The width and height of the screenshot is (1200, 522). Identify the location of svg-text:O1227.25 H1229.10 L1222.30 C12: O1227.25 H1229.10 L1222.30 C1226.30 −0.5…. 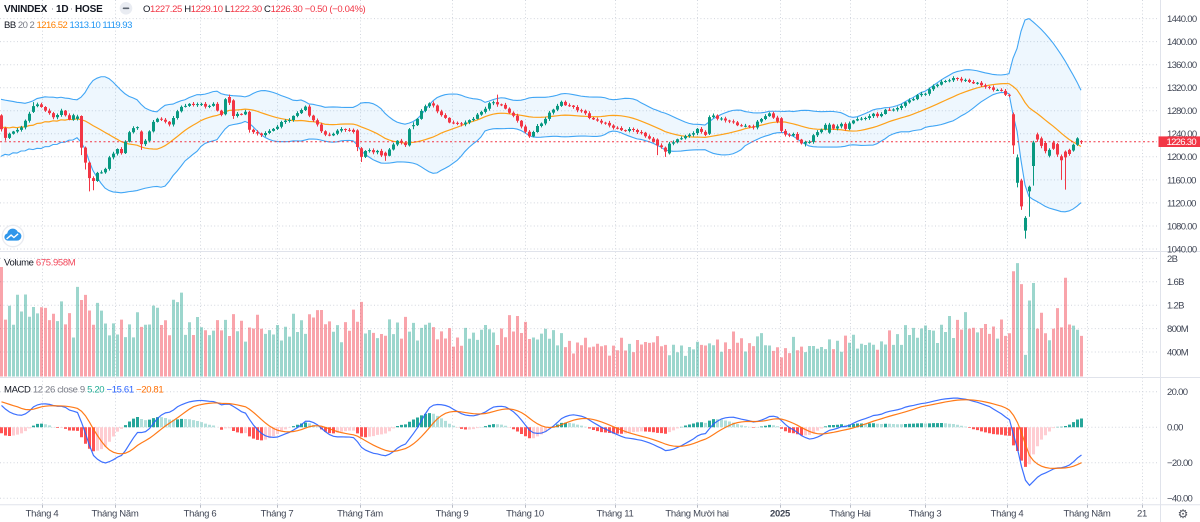
(254, 9).